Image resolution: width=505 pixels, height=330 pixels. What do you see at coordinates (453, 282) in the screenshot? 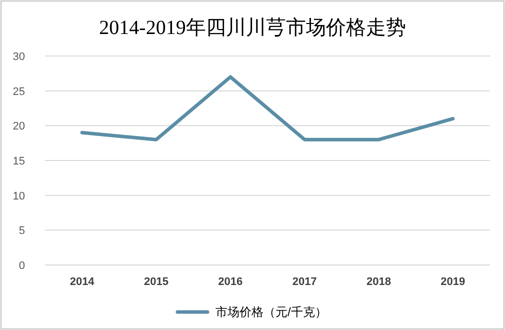
I see `x-tick-label: 2019` at bounding box center [453, 282].